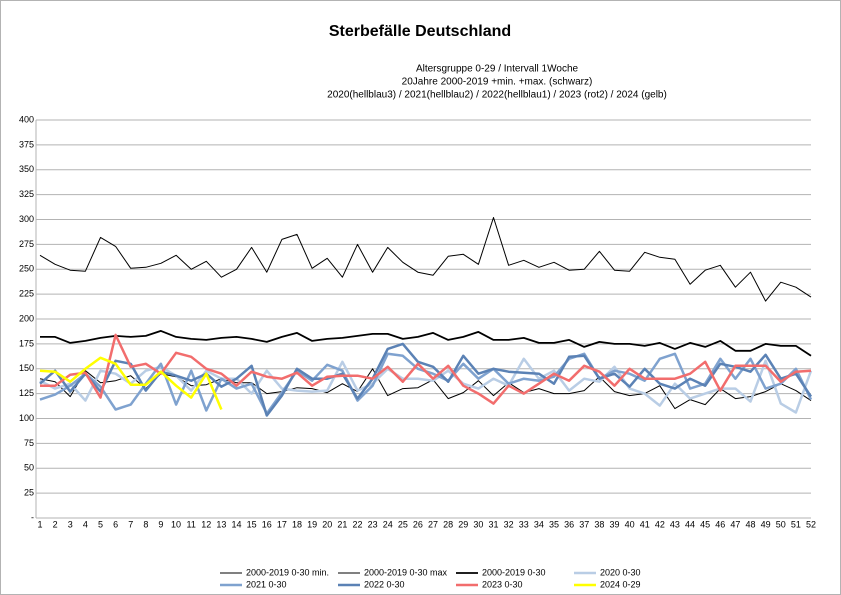 The height and width of the screenshot is (595, 841). Describe the element at coordinates (55, 524) in the screenshot. I see `x-tick-label: 2` at that location.